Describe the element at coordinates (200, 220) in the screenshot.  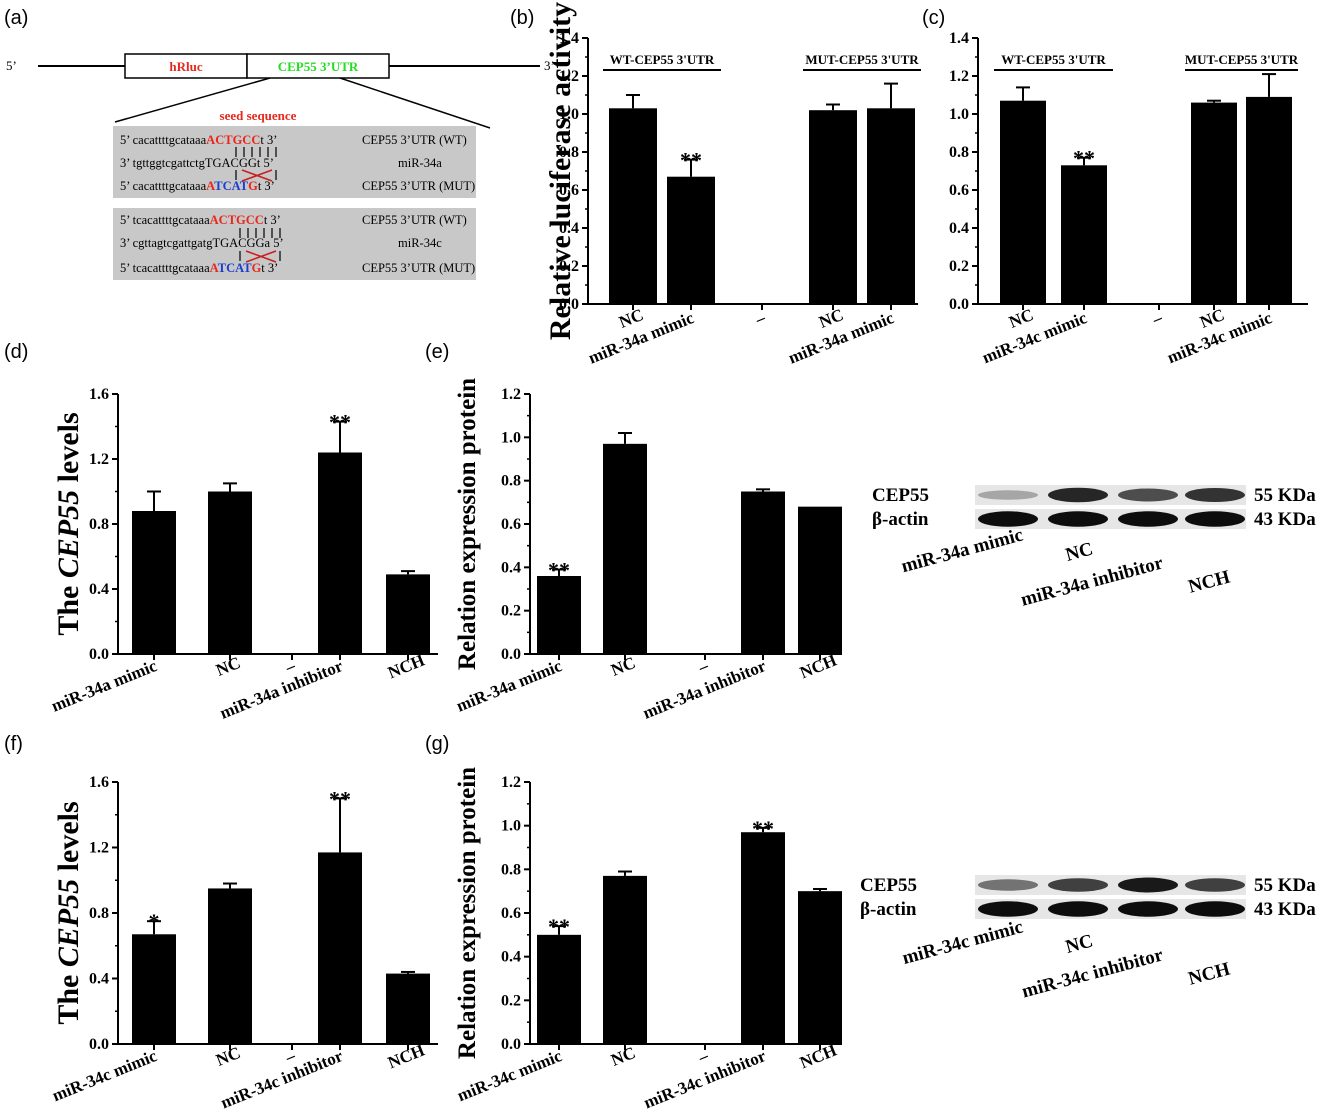
I see `mir34c-wt-row: 5’ tcacattttgcataaaACTGCCt 3’` at that location.